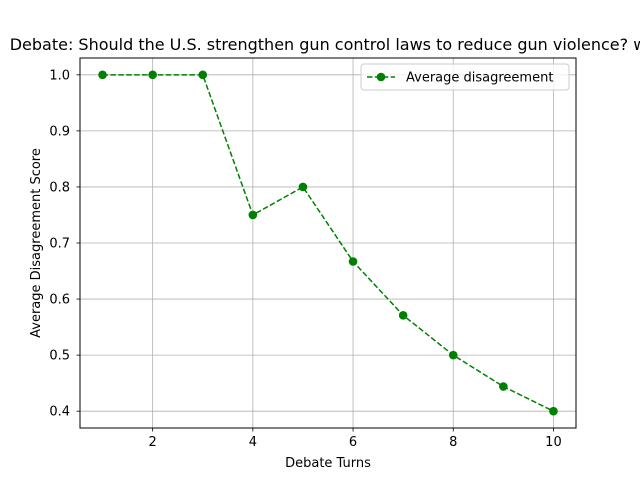 This screenshot has width=640, height=480. Describe the element at coordinates (59, 356) in the screenshot. I see `y-tick-label: 0.5` at that location.